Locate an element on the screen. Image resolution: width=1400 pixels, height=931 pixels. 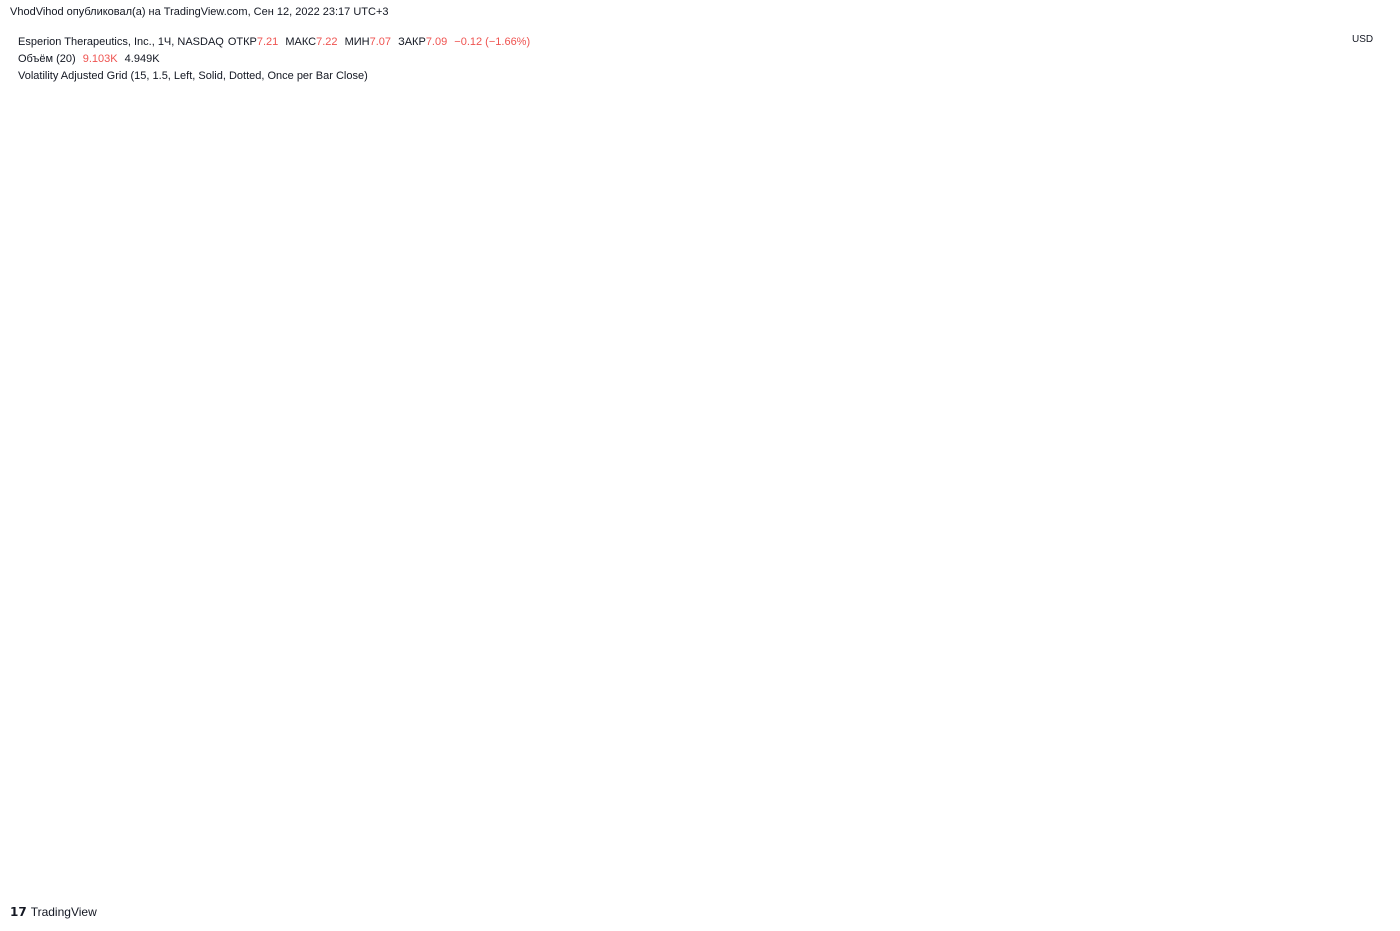
earnings-label: E is located at coordinates (88, 855).